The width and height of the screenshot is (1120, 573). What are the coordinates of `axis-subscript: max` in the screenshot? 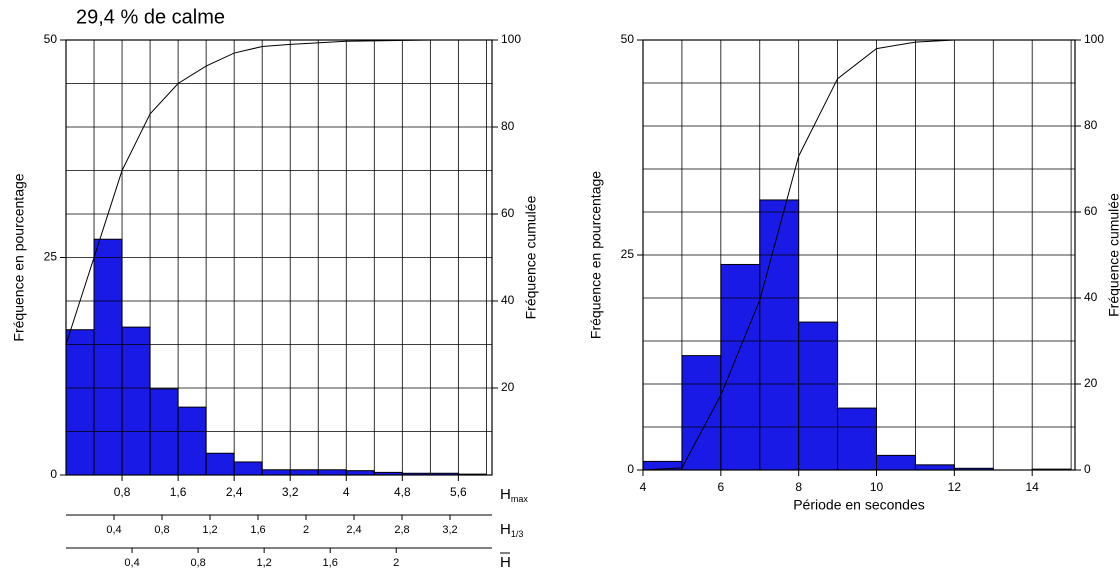 It's located at (520, 499).